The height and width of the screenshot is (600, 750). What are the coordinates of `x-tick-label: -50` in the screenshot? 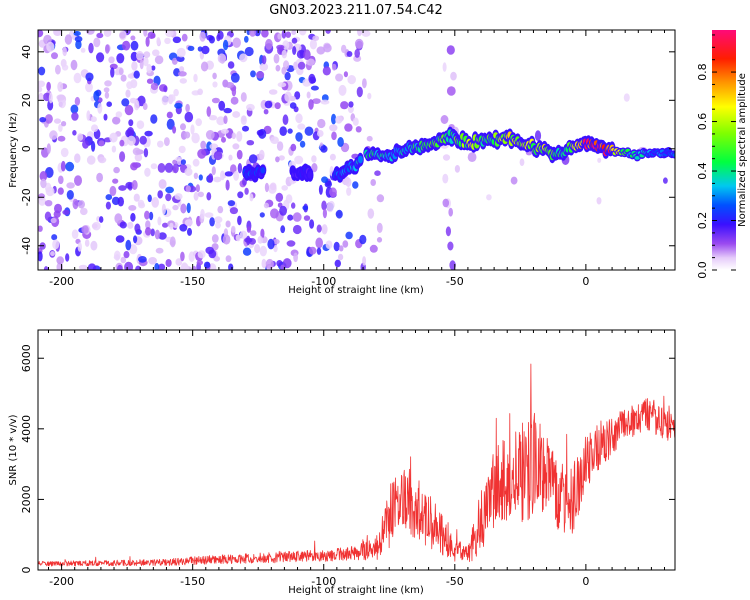 It's located at (455, 281).